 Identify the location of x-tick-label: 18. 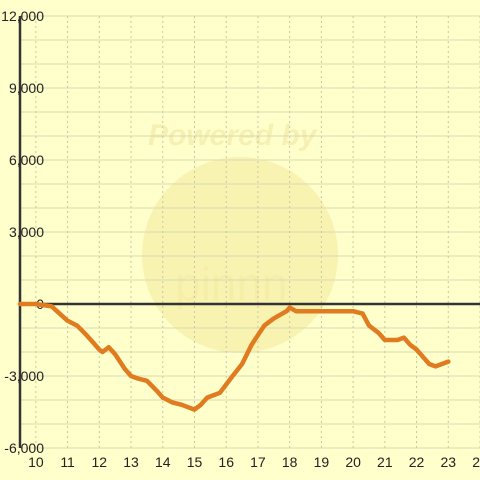
(290, 462).